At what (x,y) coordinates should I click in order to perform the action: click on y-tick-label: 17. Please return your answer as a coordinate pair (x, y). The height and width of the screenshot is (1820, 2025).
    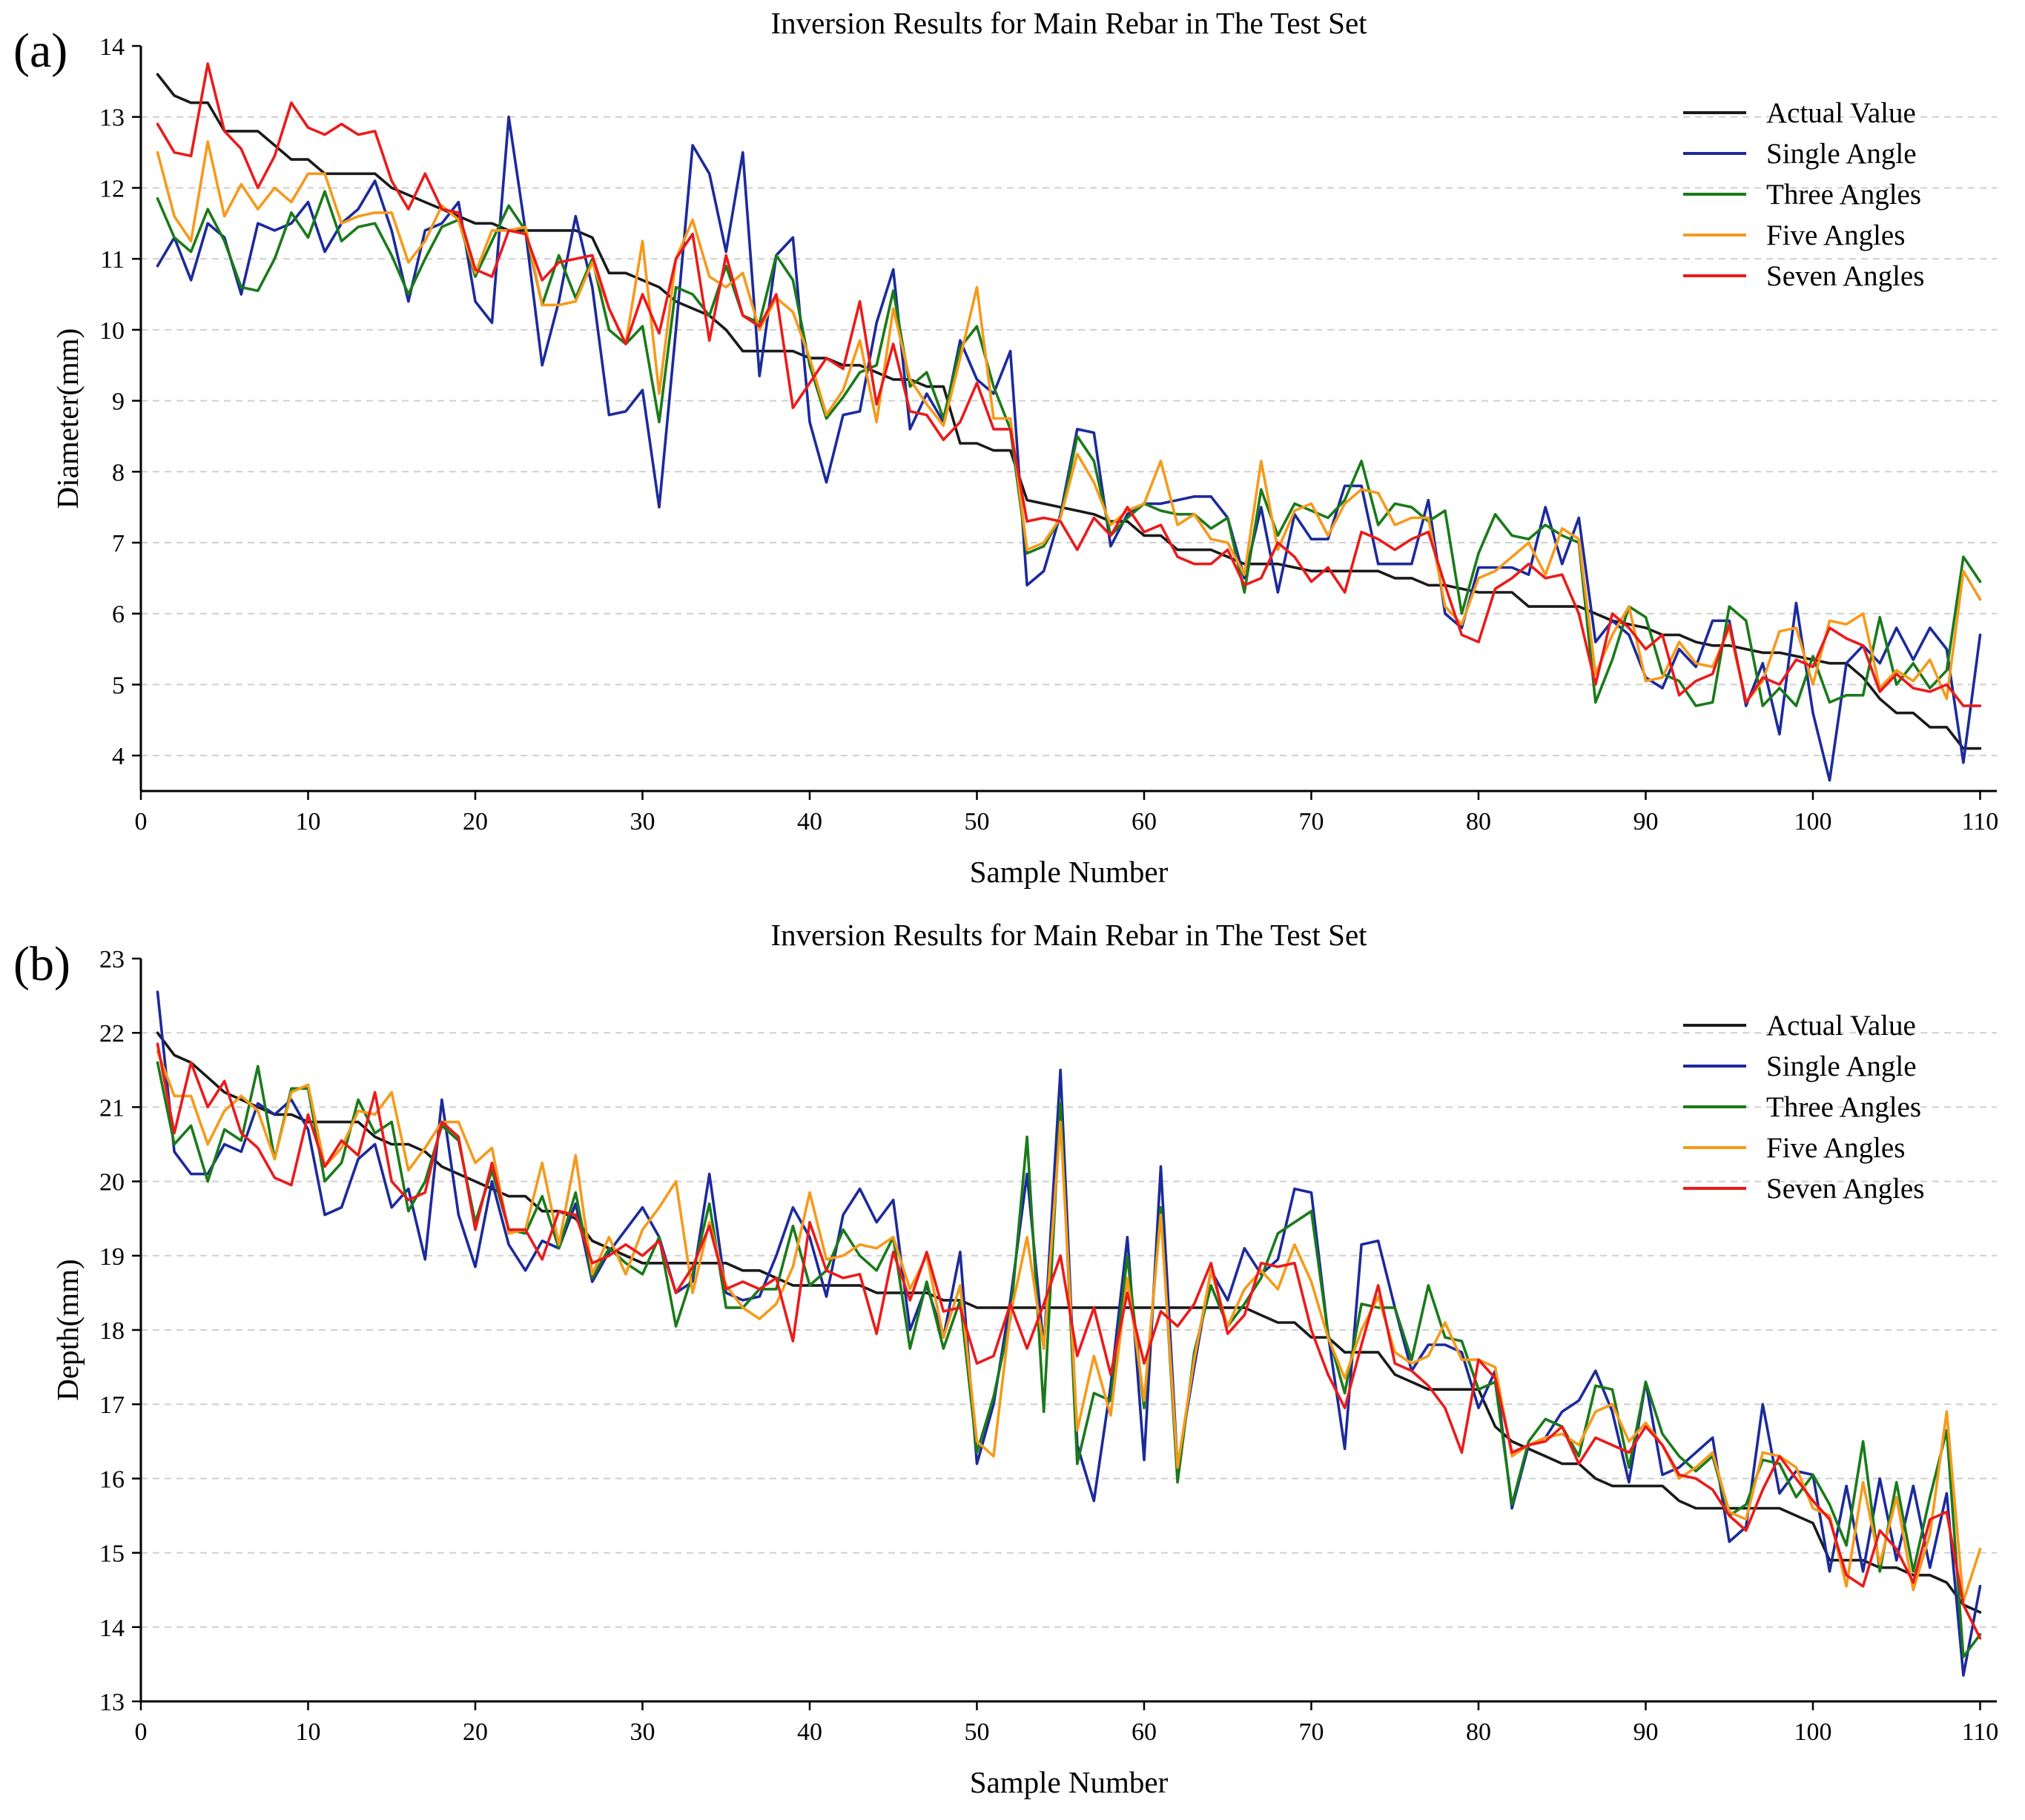
    Looking at the image, I should click on (112, 1405).